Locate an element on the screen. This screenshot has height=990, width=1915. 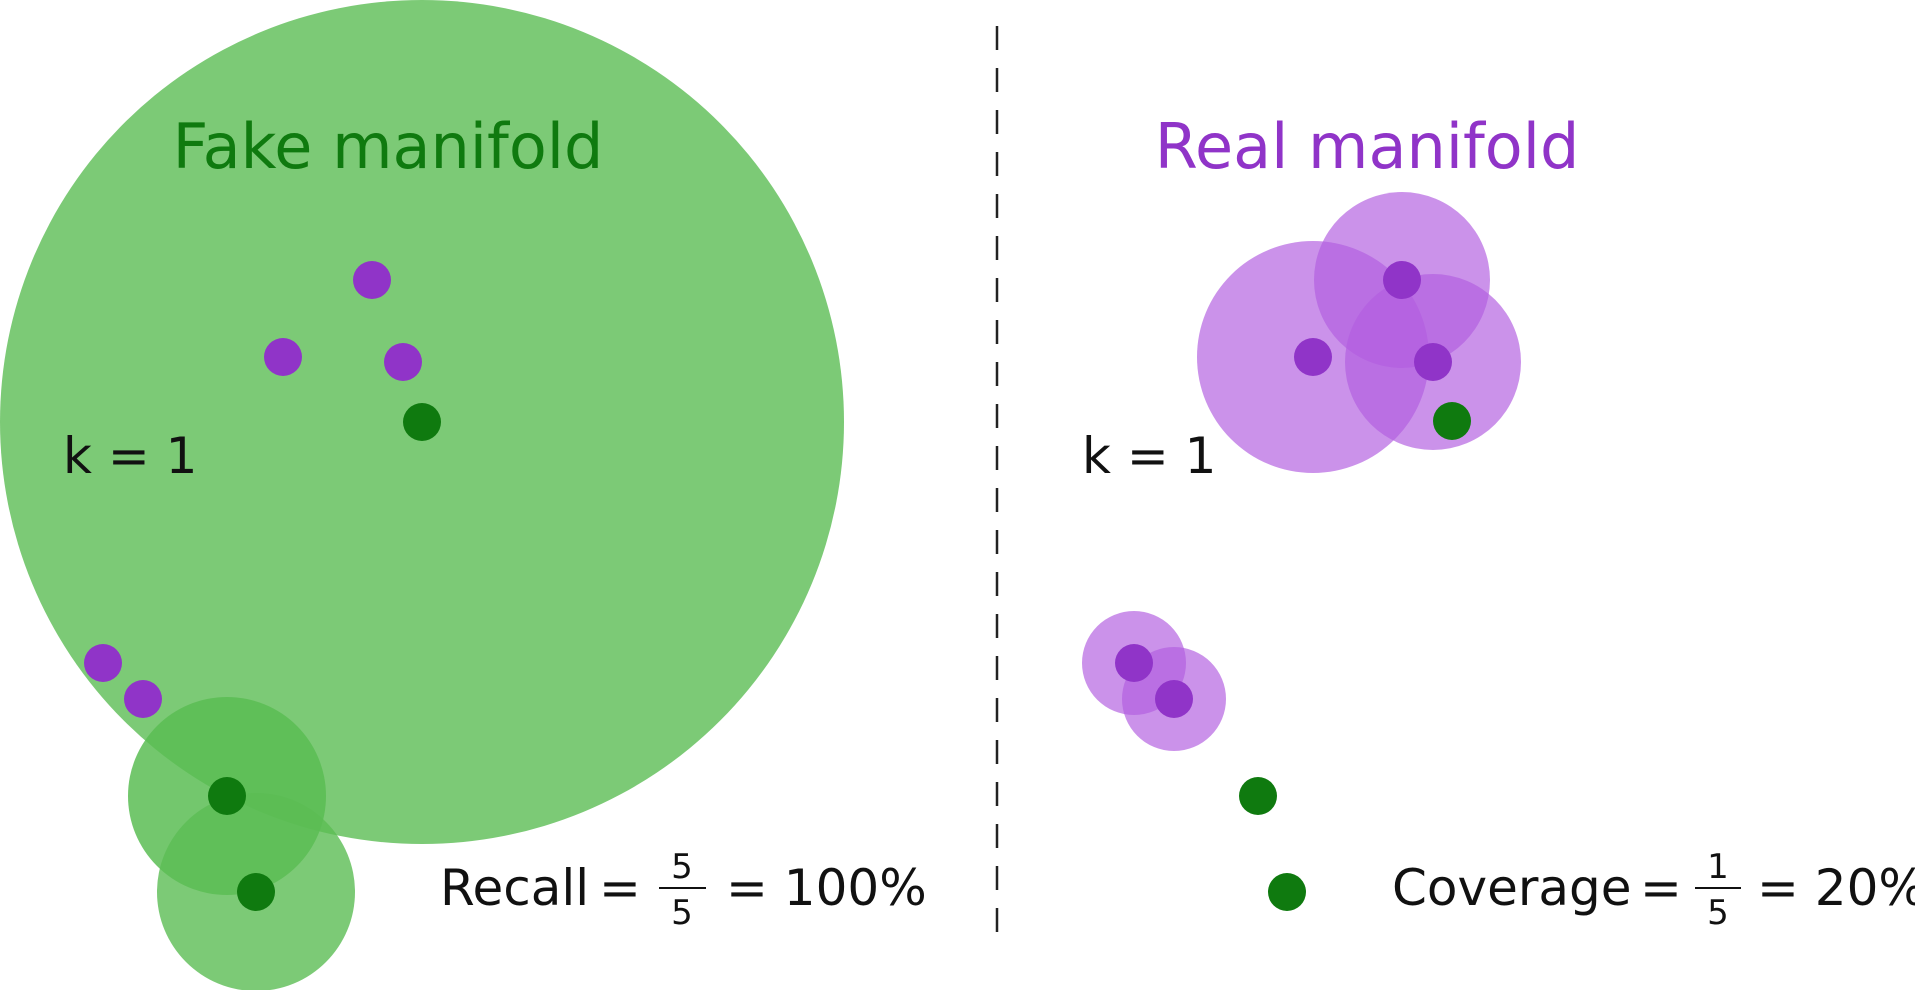
coverage-result: = 20% is located at coordinates (1836, 888).